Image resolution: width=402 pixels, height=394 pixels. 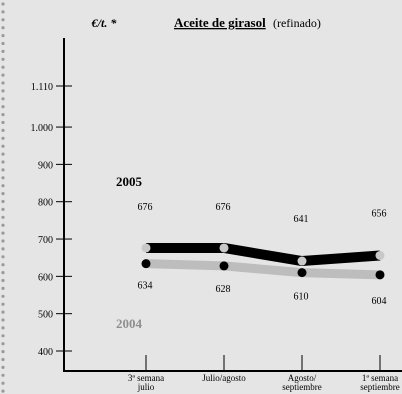 What do you see at coordinates (45, 240) in the screenshot?
I see `y-tick-label: 700` at bounding box center [45, 240].